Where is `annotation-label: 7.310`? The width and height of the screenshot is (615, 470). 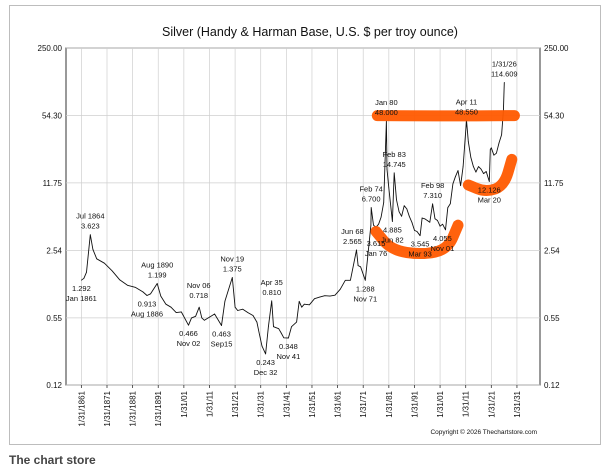
annotation-label: 7.310 is located at coordinates (432, 195).